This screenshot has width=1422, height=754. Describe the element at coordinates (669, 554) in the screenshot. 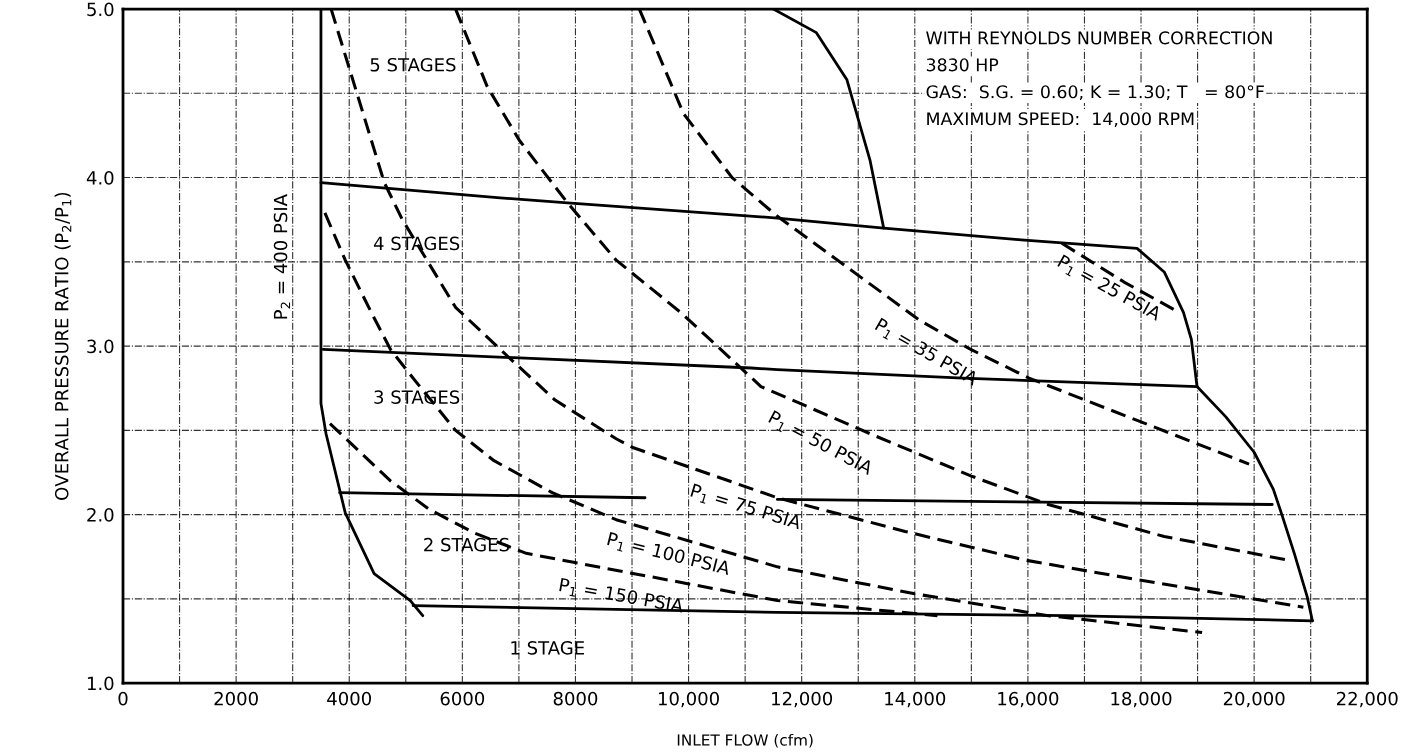

I see `annotation: P$_{1}$ = 100 PSIA` at that location.